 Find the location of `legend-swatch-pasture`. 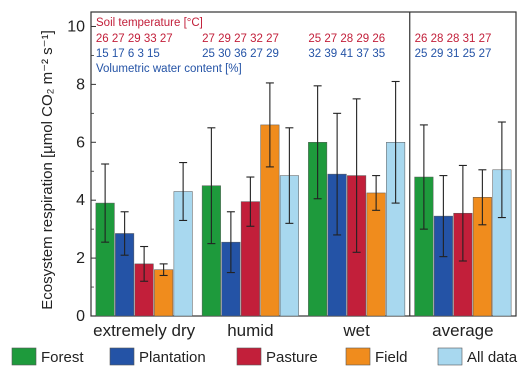

legend-swatch-pasture is located at coordinates (249, 356).